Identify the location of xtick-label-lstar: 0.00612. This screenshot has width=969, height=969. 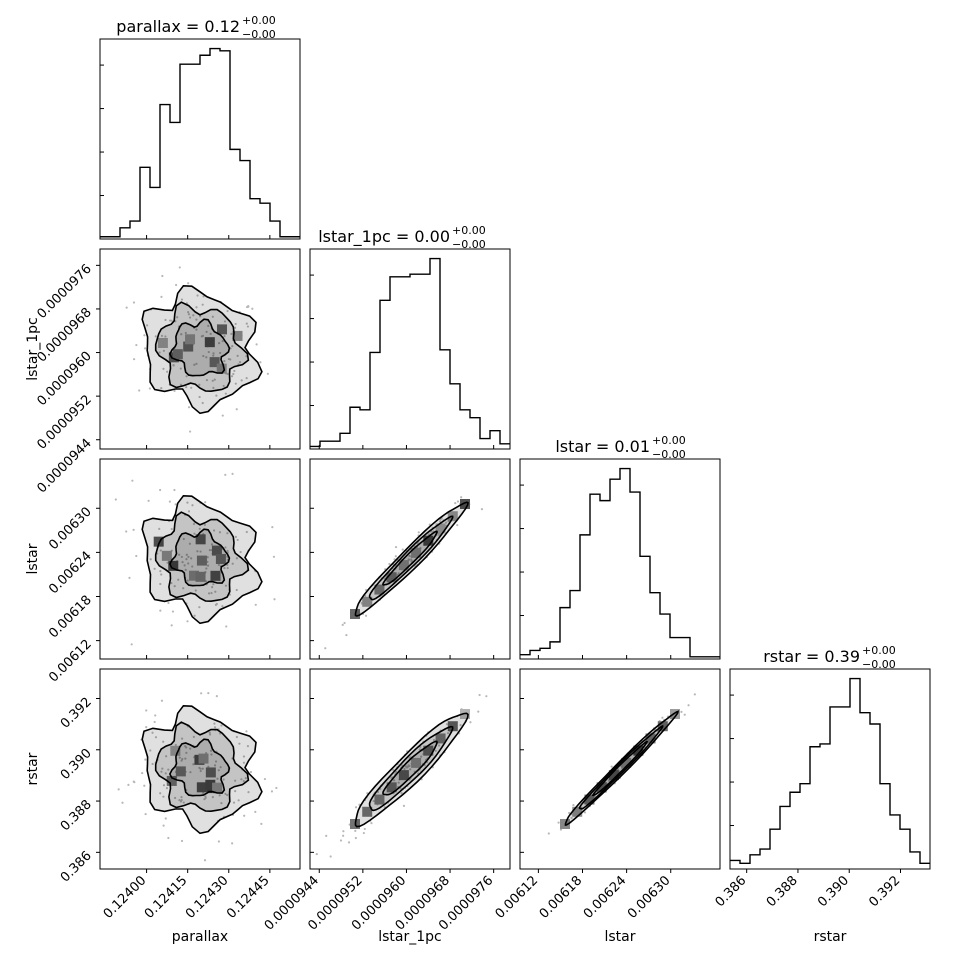
(517, 897).